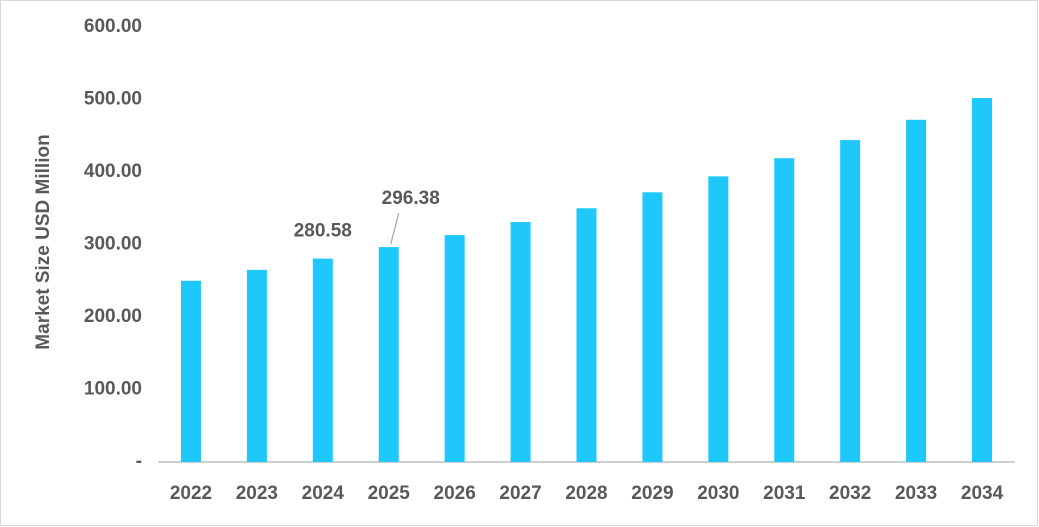 This screenshot has width=1039, height=527. I want to click on y-tick-label: 600.00, so click(113, 26).